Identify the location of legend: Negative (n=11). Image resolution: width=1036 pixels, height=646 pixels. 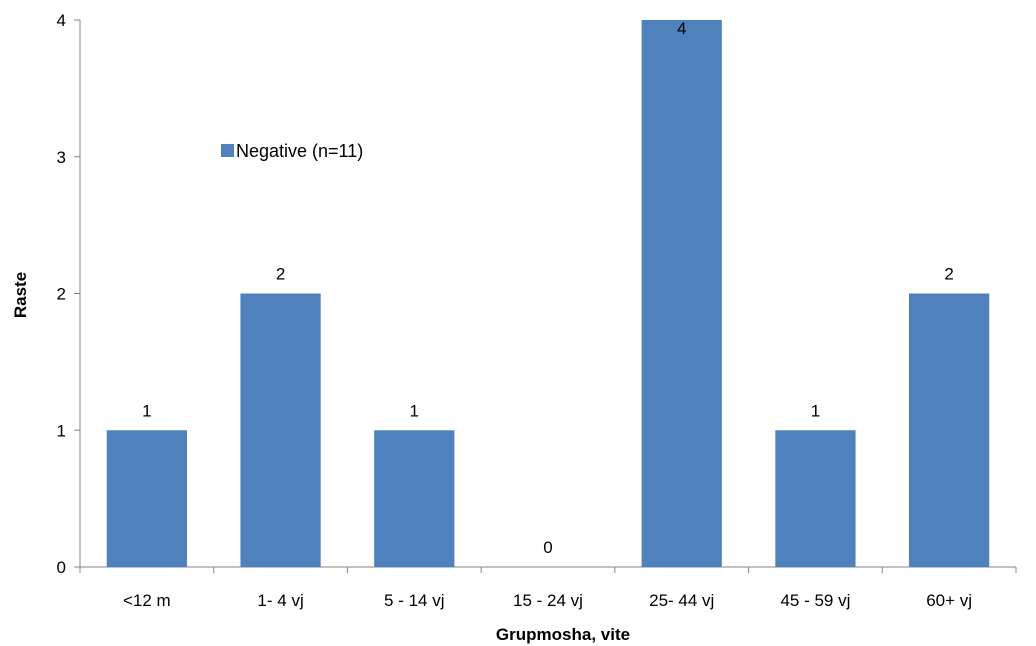
(292, 151).